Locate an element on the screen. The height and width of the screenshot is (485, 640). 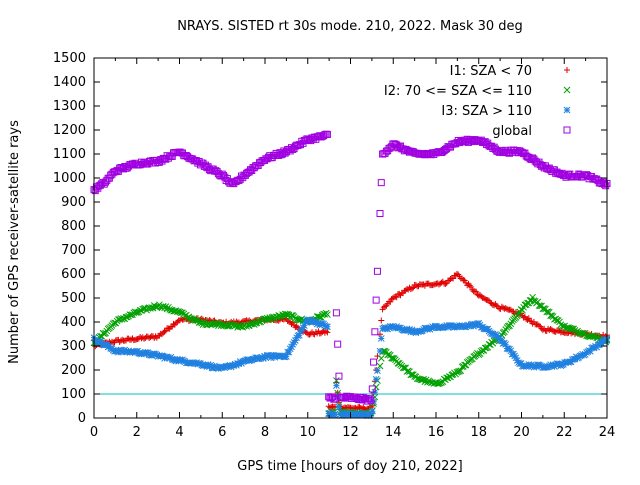
x-tick-label: 18 is located at coordinates (478, 432).